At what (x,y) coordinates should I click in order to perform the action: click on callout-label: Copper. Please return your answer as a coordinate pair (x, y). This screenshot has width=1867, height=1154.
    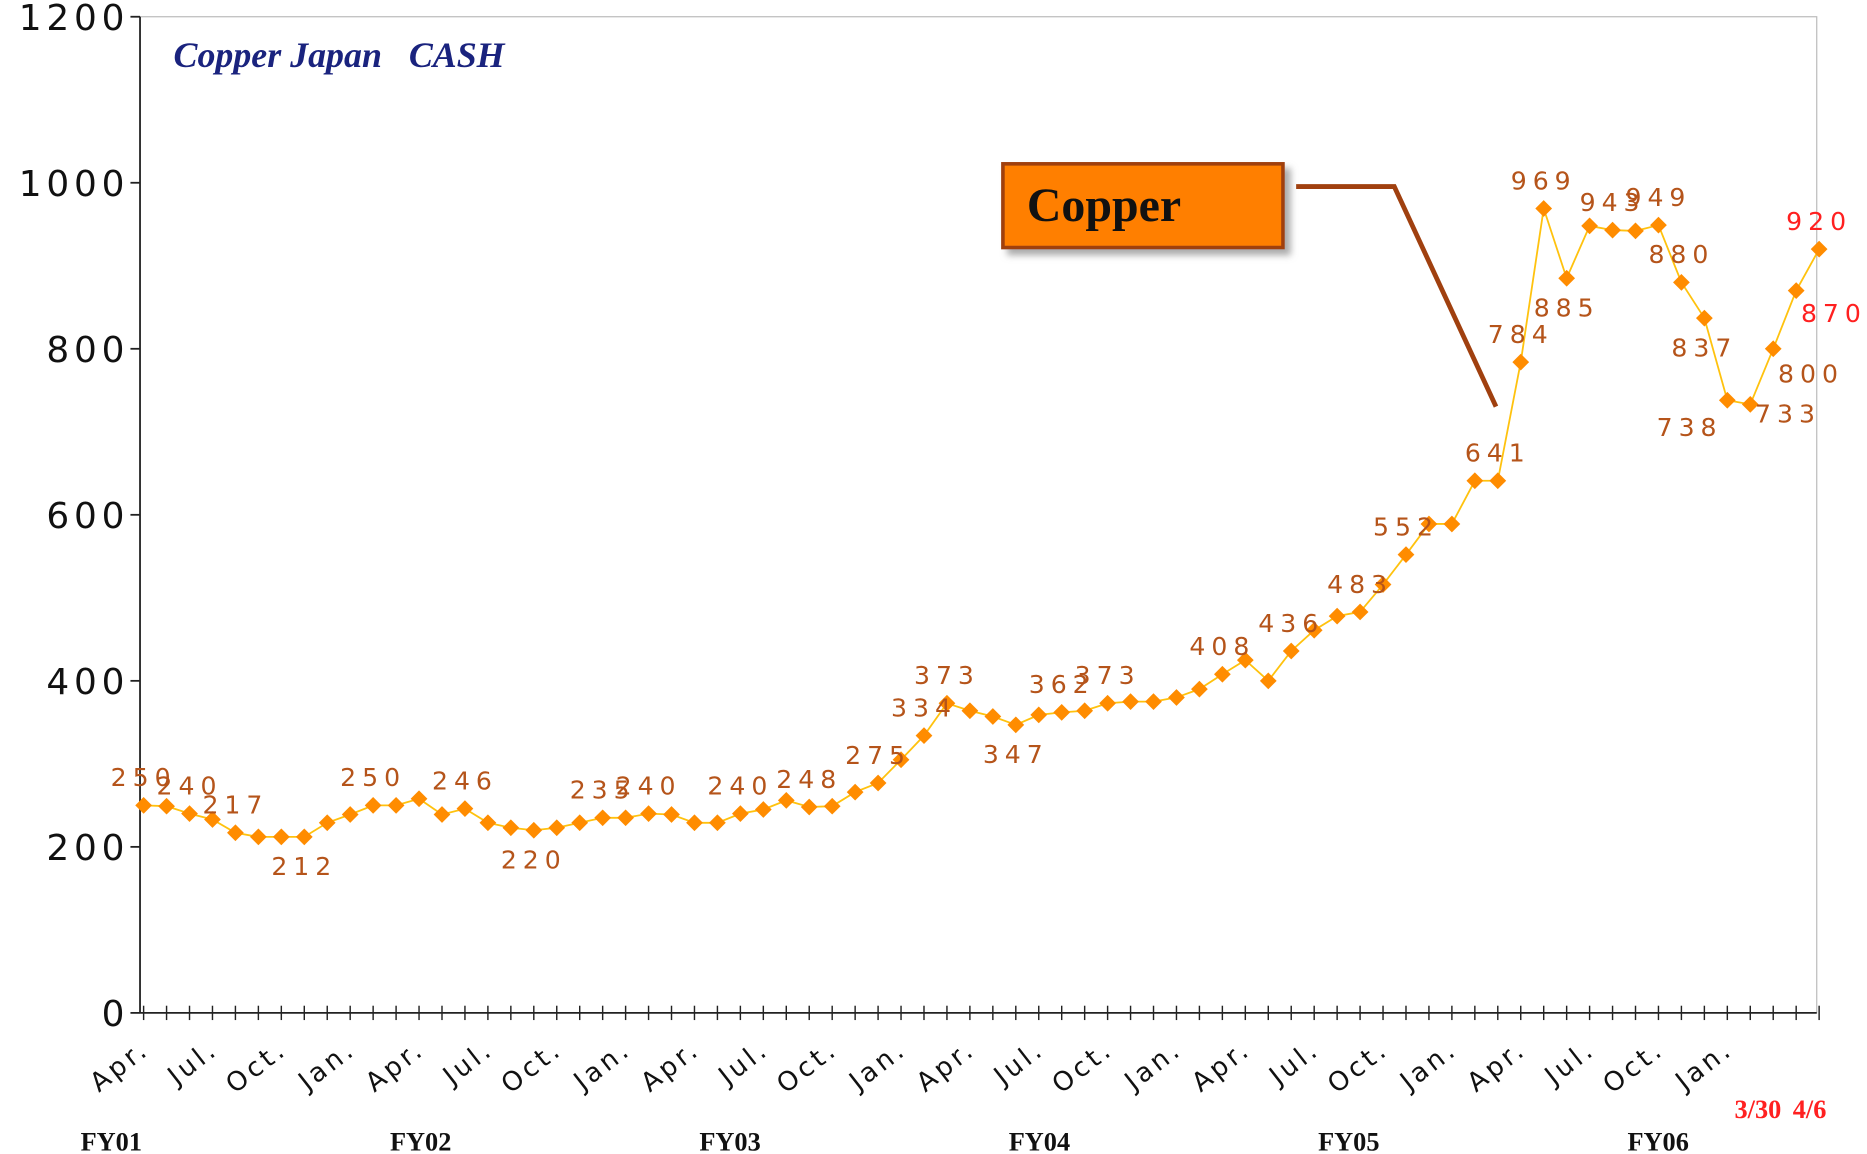
    Looking at the image, I should click on (1104, 205).